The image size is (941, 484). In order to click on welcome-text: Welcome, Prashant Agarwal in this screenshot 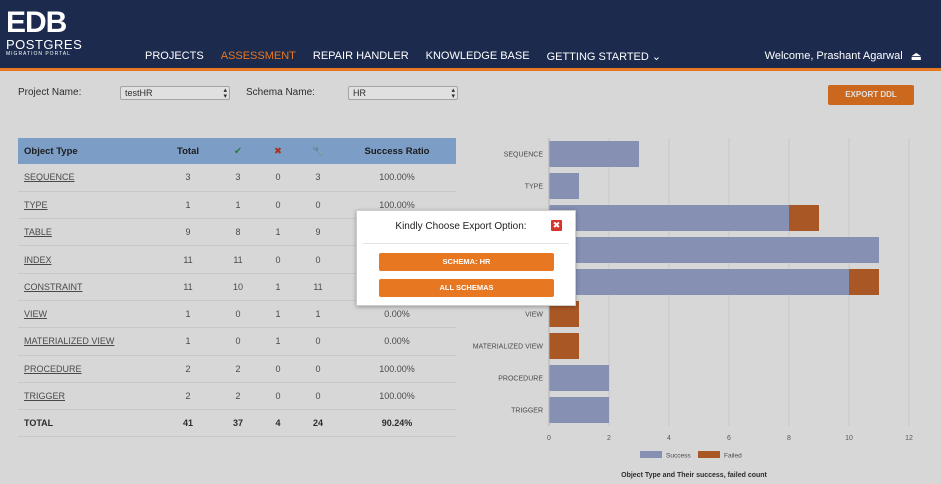, I will do `click(833, 56)`.